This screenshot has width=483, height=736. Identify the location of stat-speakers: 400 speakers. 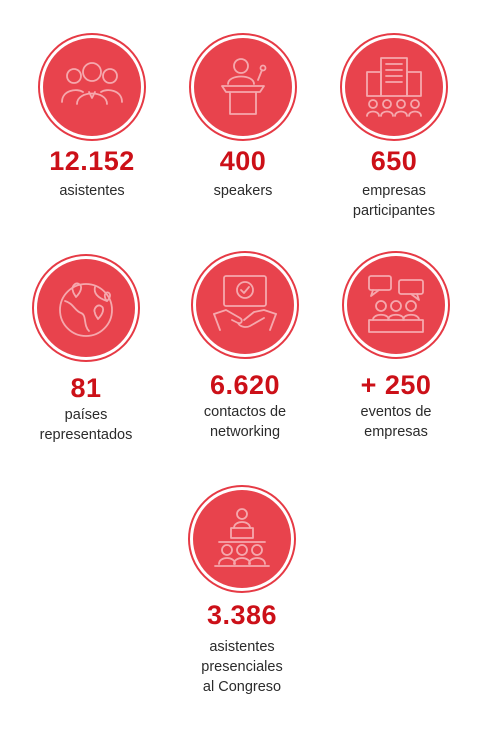
(243, 117).